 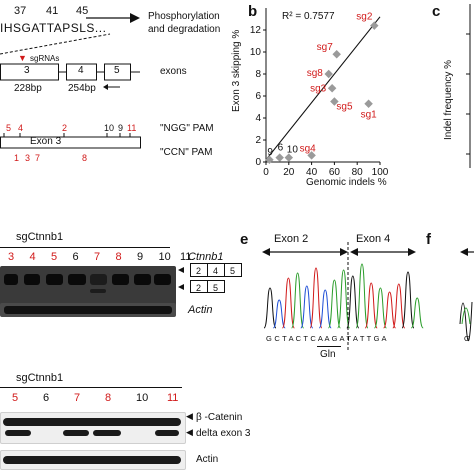 I want to click on trendline, so click(x=323, y=88).